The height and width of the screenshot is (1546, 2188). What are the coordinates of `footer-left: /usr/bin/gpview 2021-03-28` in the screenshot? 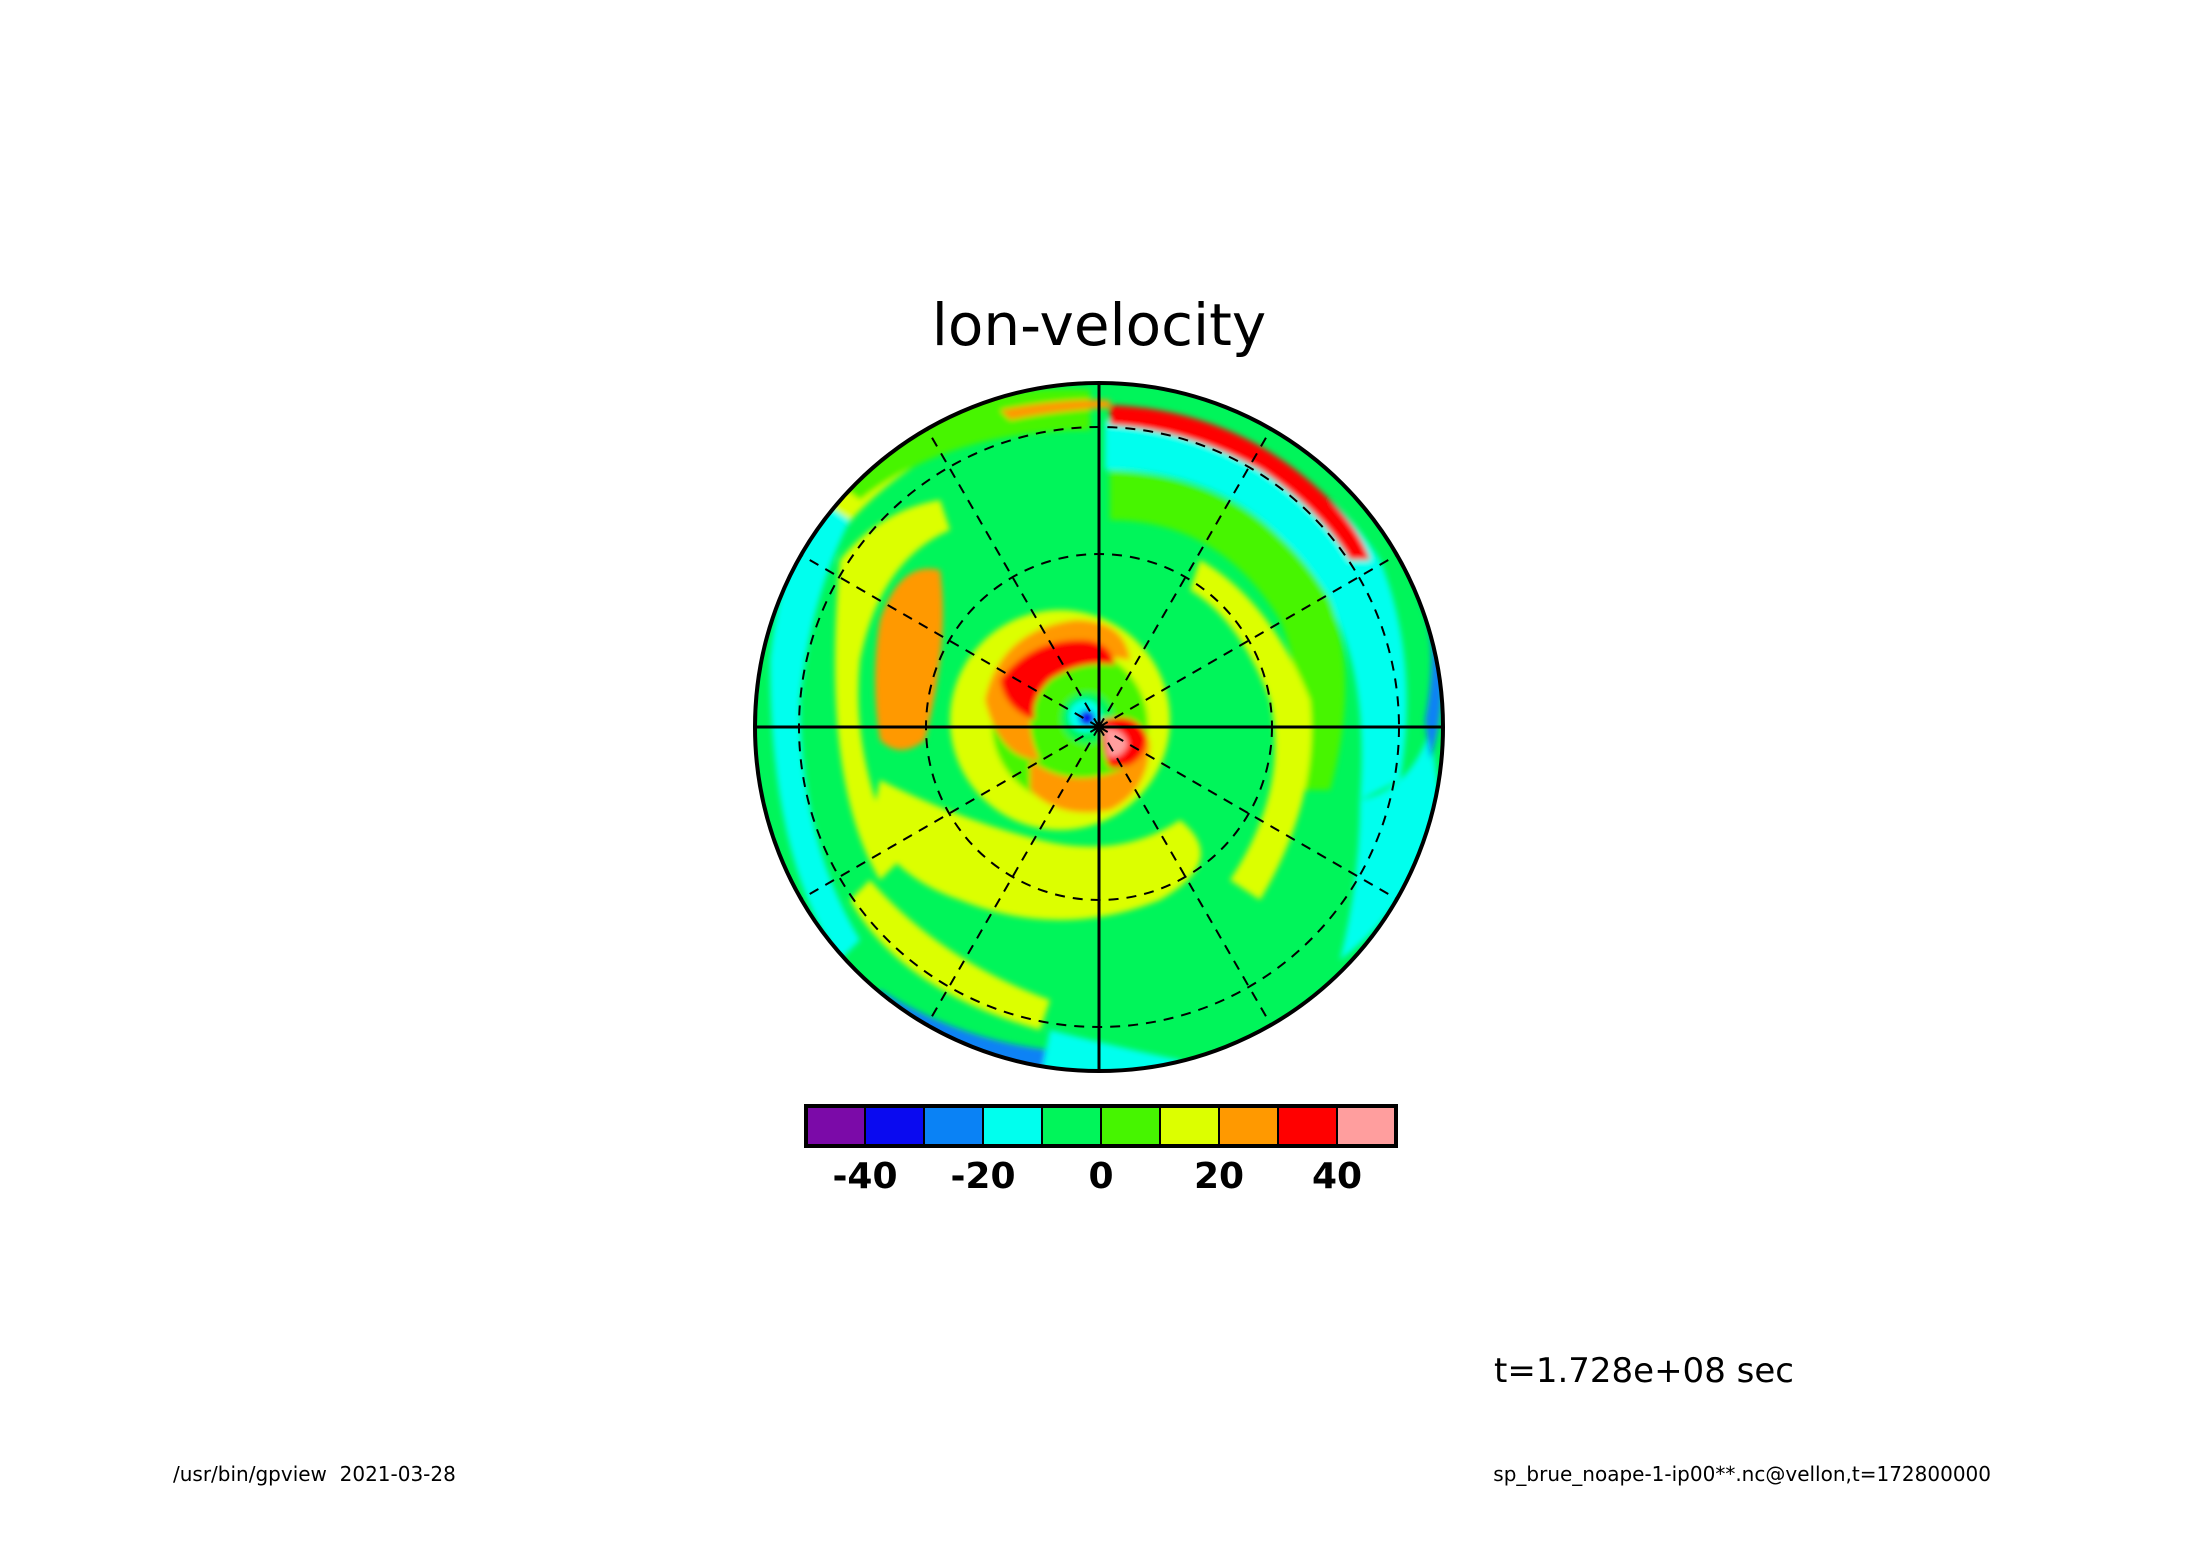 It's located at (314, 1474).